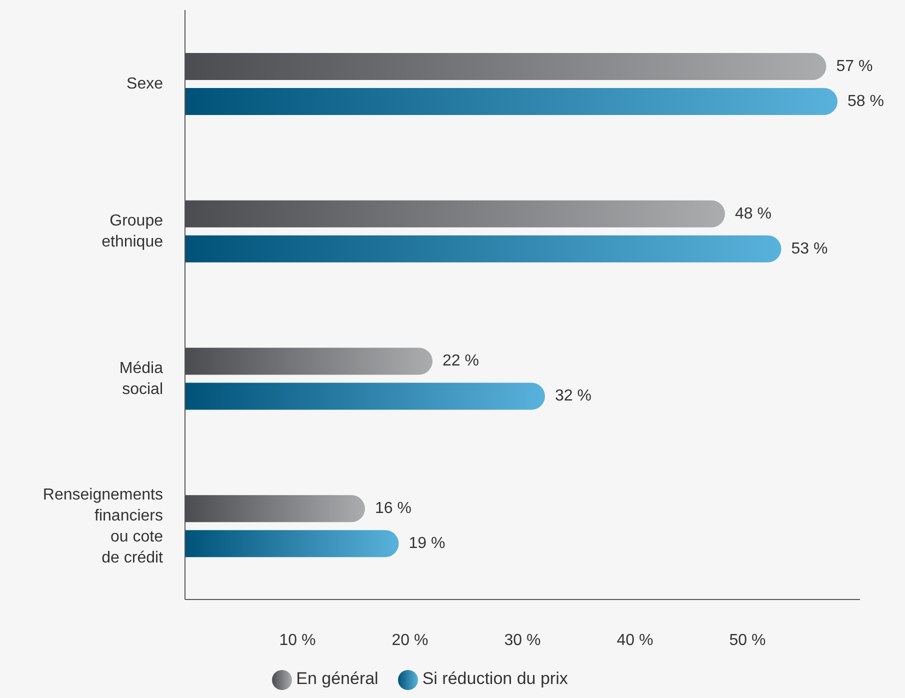  I want to click on data-label: 32 %, so click(573, 396).